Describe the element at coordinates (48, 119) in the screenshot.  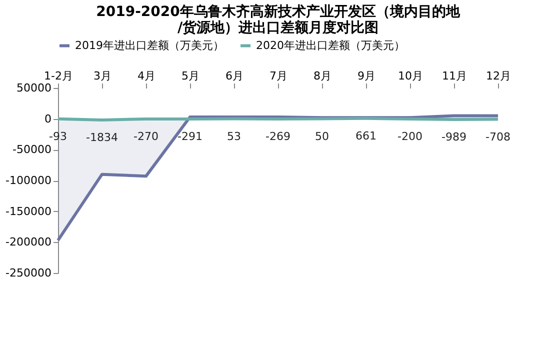
I see `y-tick-label: 0` at that location.